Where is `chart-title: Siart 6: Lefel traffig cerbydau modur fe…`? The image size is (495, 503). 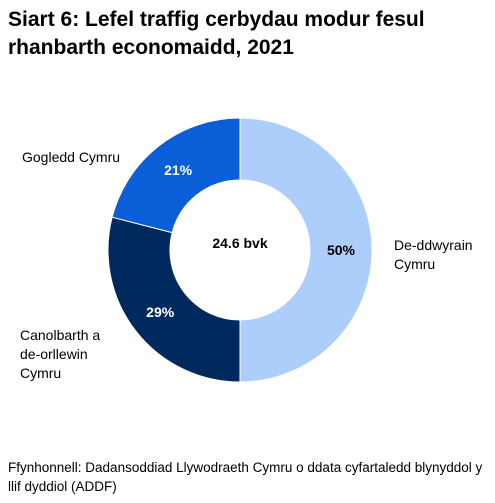
chart-title: Siart 6: Lefel traffig cerbydau modur fe… is located at coordinates (216, 33).